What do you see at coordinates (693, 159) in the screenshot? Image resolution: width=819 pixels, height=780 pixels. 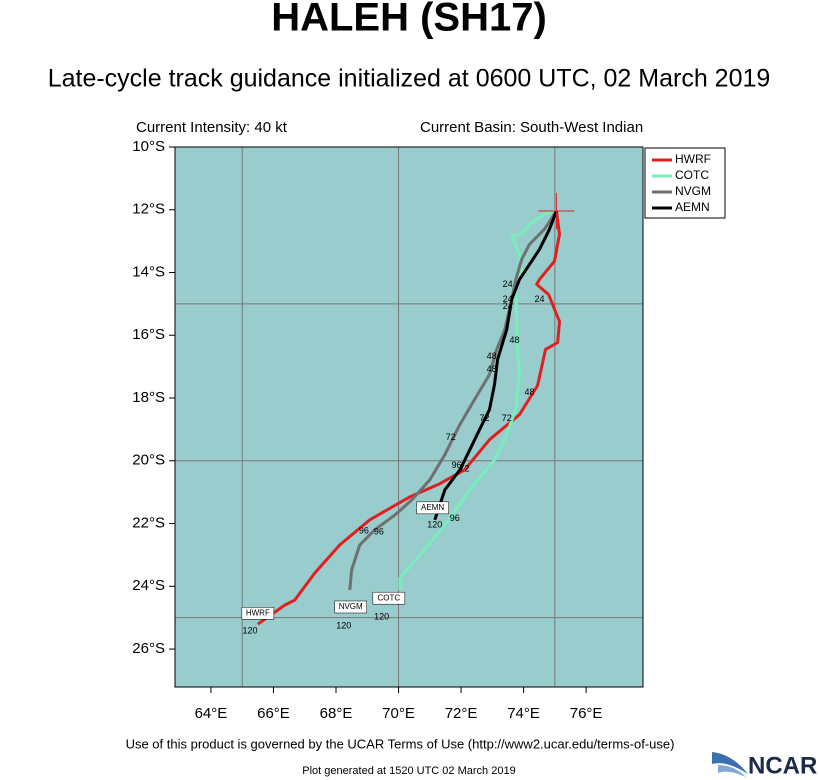 I see `legend-label: HWRF` at bounding box center [693, 159].